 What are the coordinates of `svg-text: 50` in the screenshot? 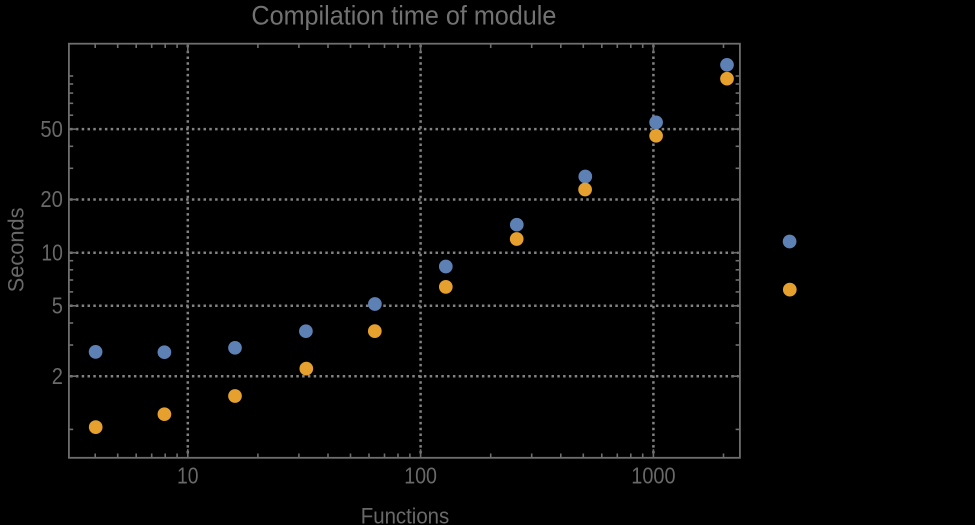 It's located at (51, 129).